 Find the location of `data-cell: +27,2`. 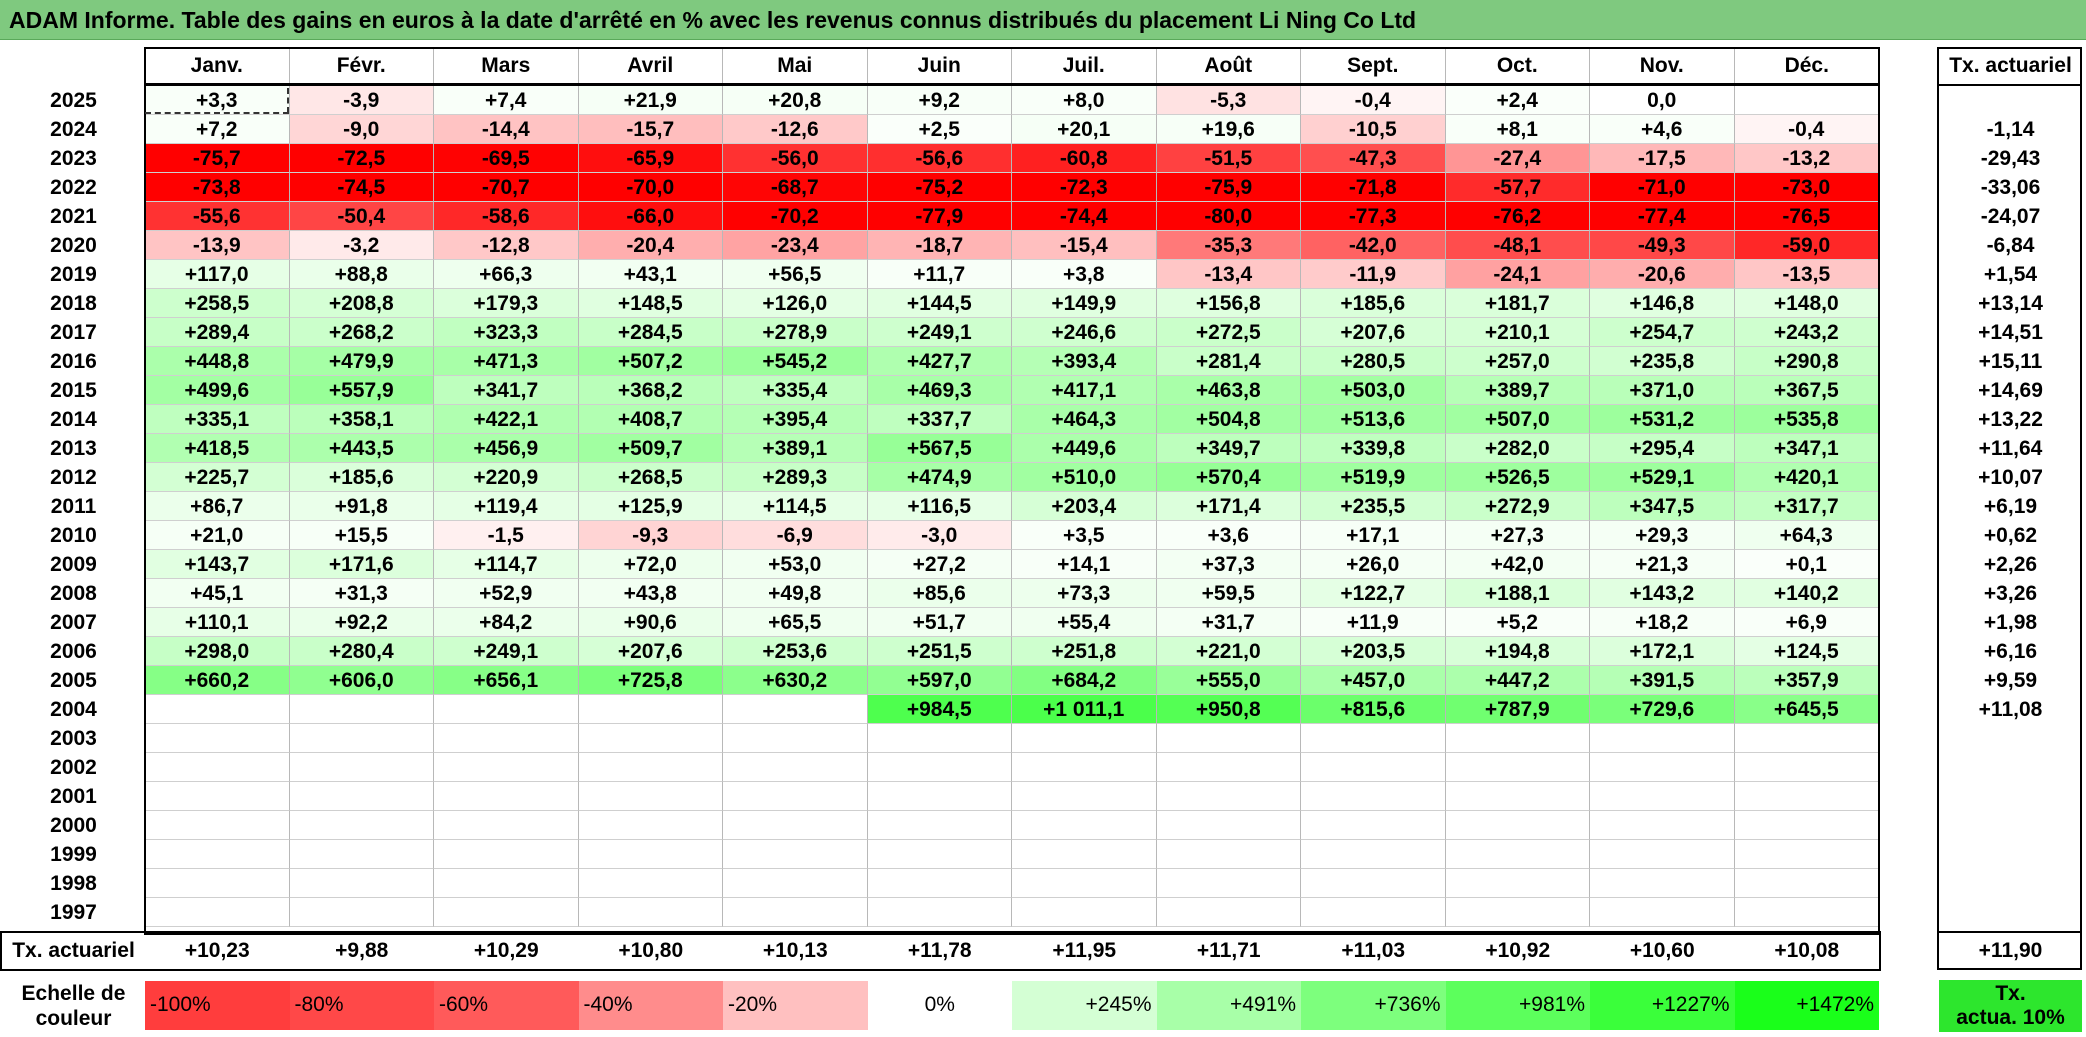

data-cell: +27,2 is located at coordinates (939, 564).